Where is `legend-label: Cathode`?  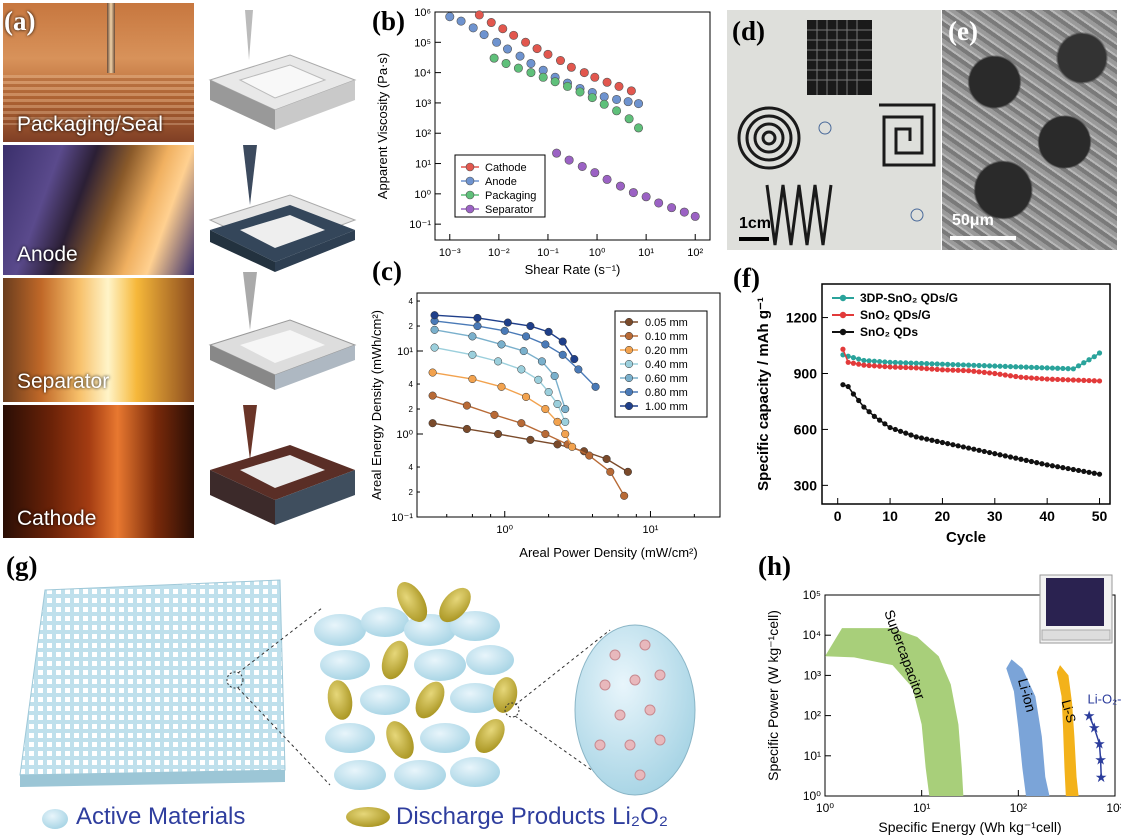 legend-label: Cathode is located at coordinates (506, 168).